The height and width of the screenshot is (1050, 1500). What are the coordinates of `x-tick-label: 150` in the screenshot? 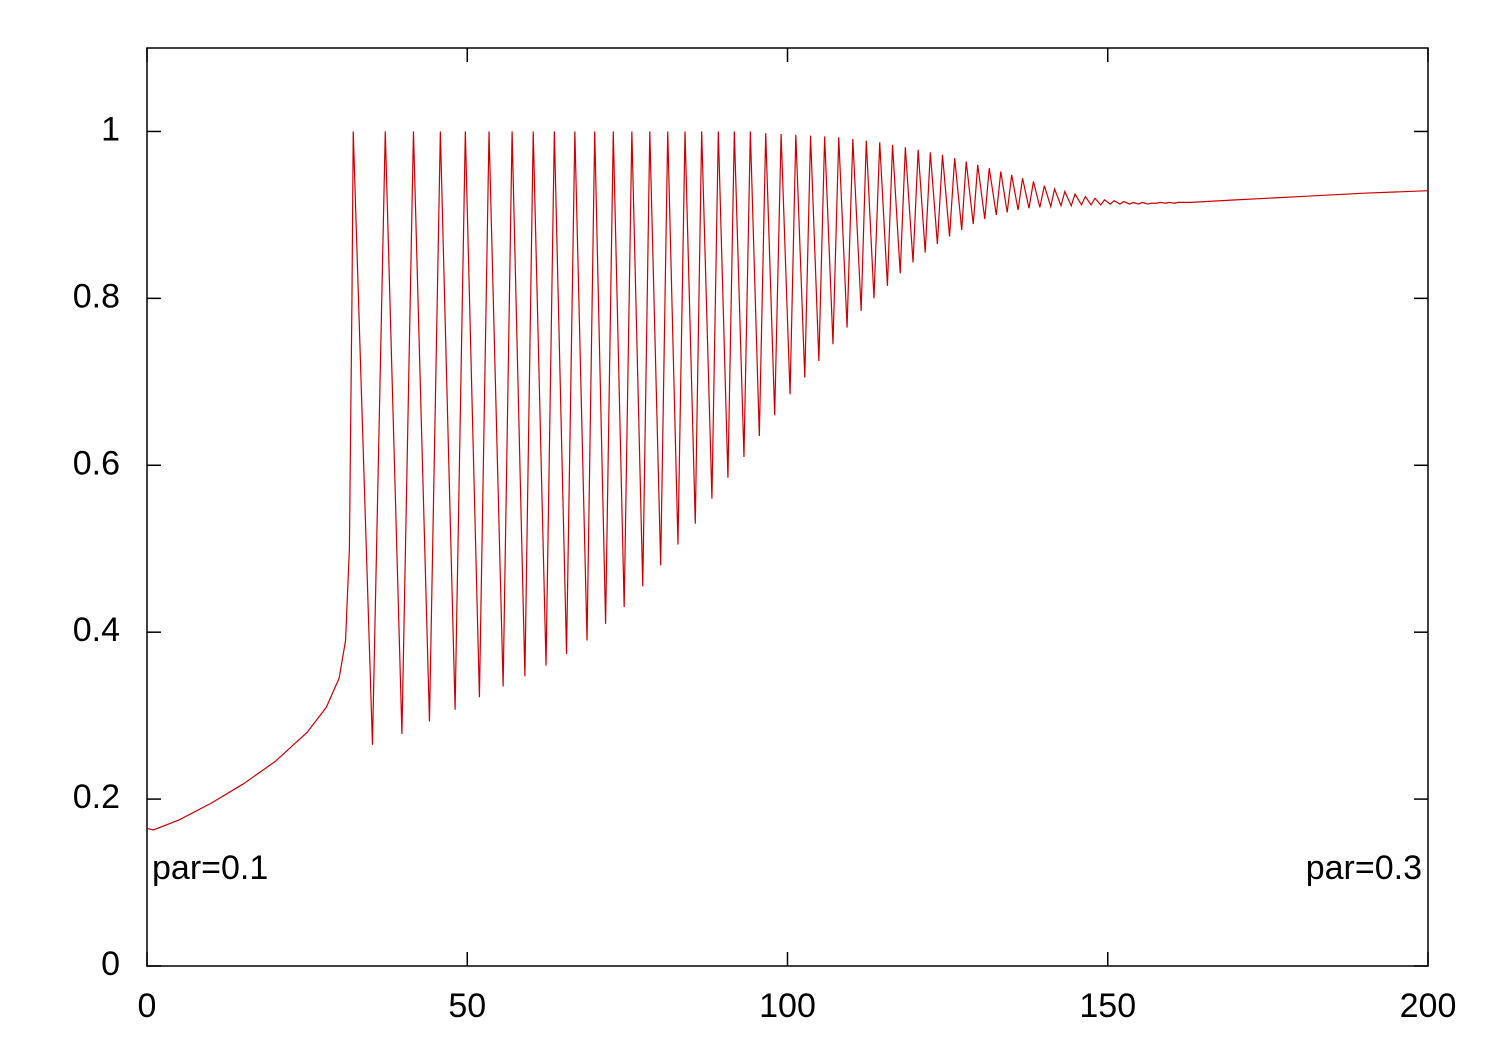 It's located at (1107, 1006).